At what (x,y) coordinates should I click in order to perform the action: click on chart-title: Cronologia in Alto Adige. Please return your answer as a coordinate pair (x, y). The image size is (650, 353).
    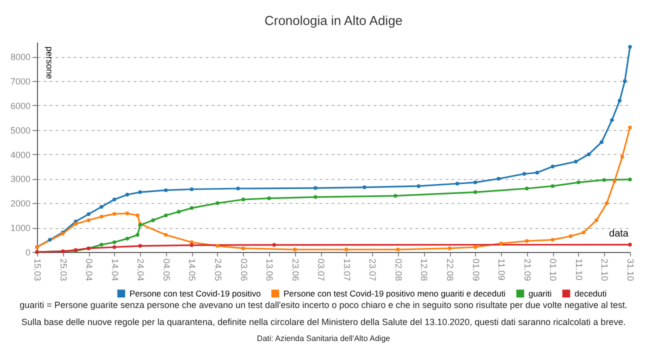
    Looking at the image, I should click on (333, 20).